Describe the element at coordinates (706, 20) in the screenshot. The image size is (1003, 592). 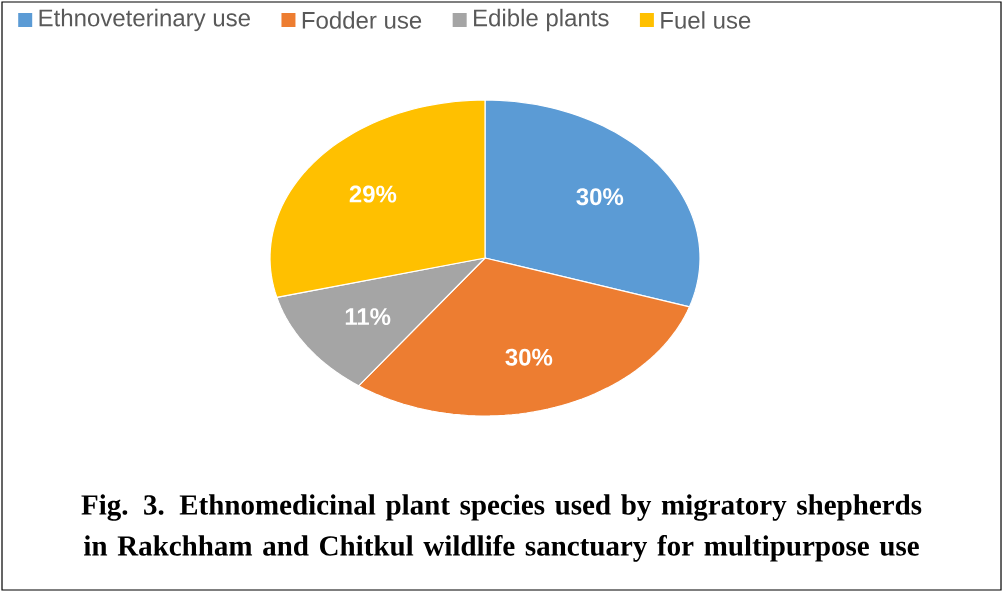
I see `legend-label: Fuel use` at that location.